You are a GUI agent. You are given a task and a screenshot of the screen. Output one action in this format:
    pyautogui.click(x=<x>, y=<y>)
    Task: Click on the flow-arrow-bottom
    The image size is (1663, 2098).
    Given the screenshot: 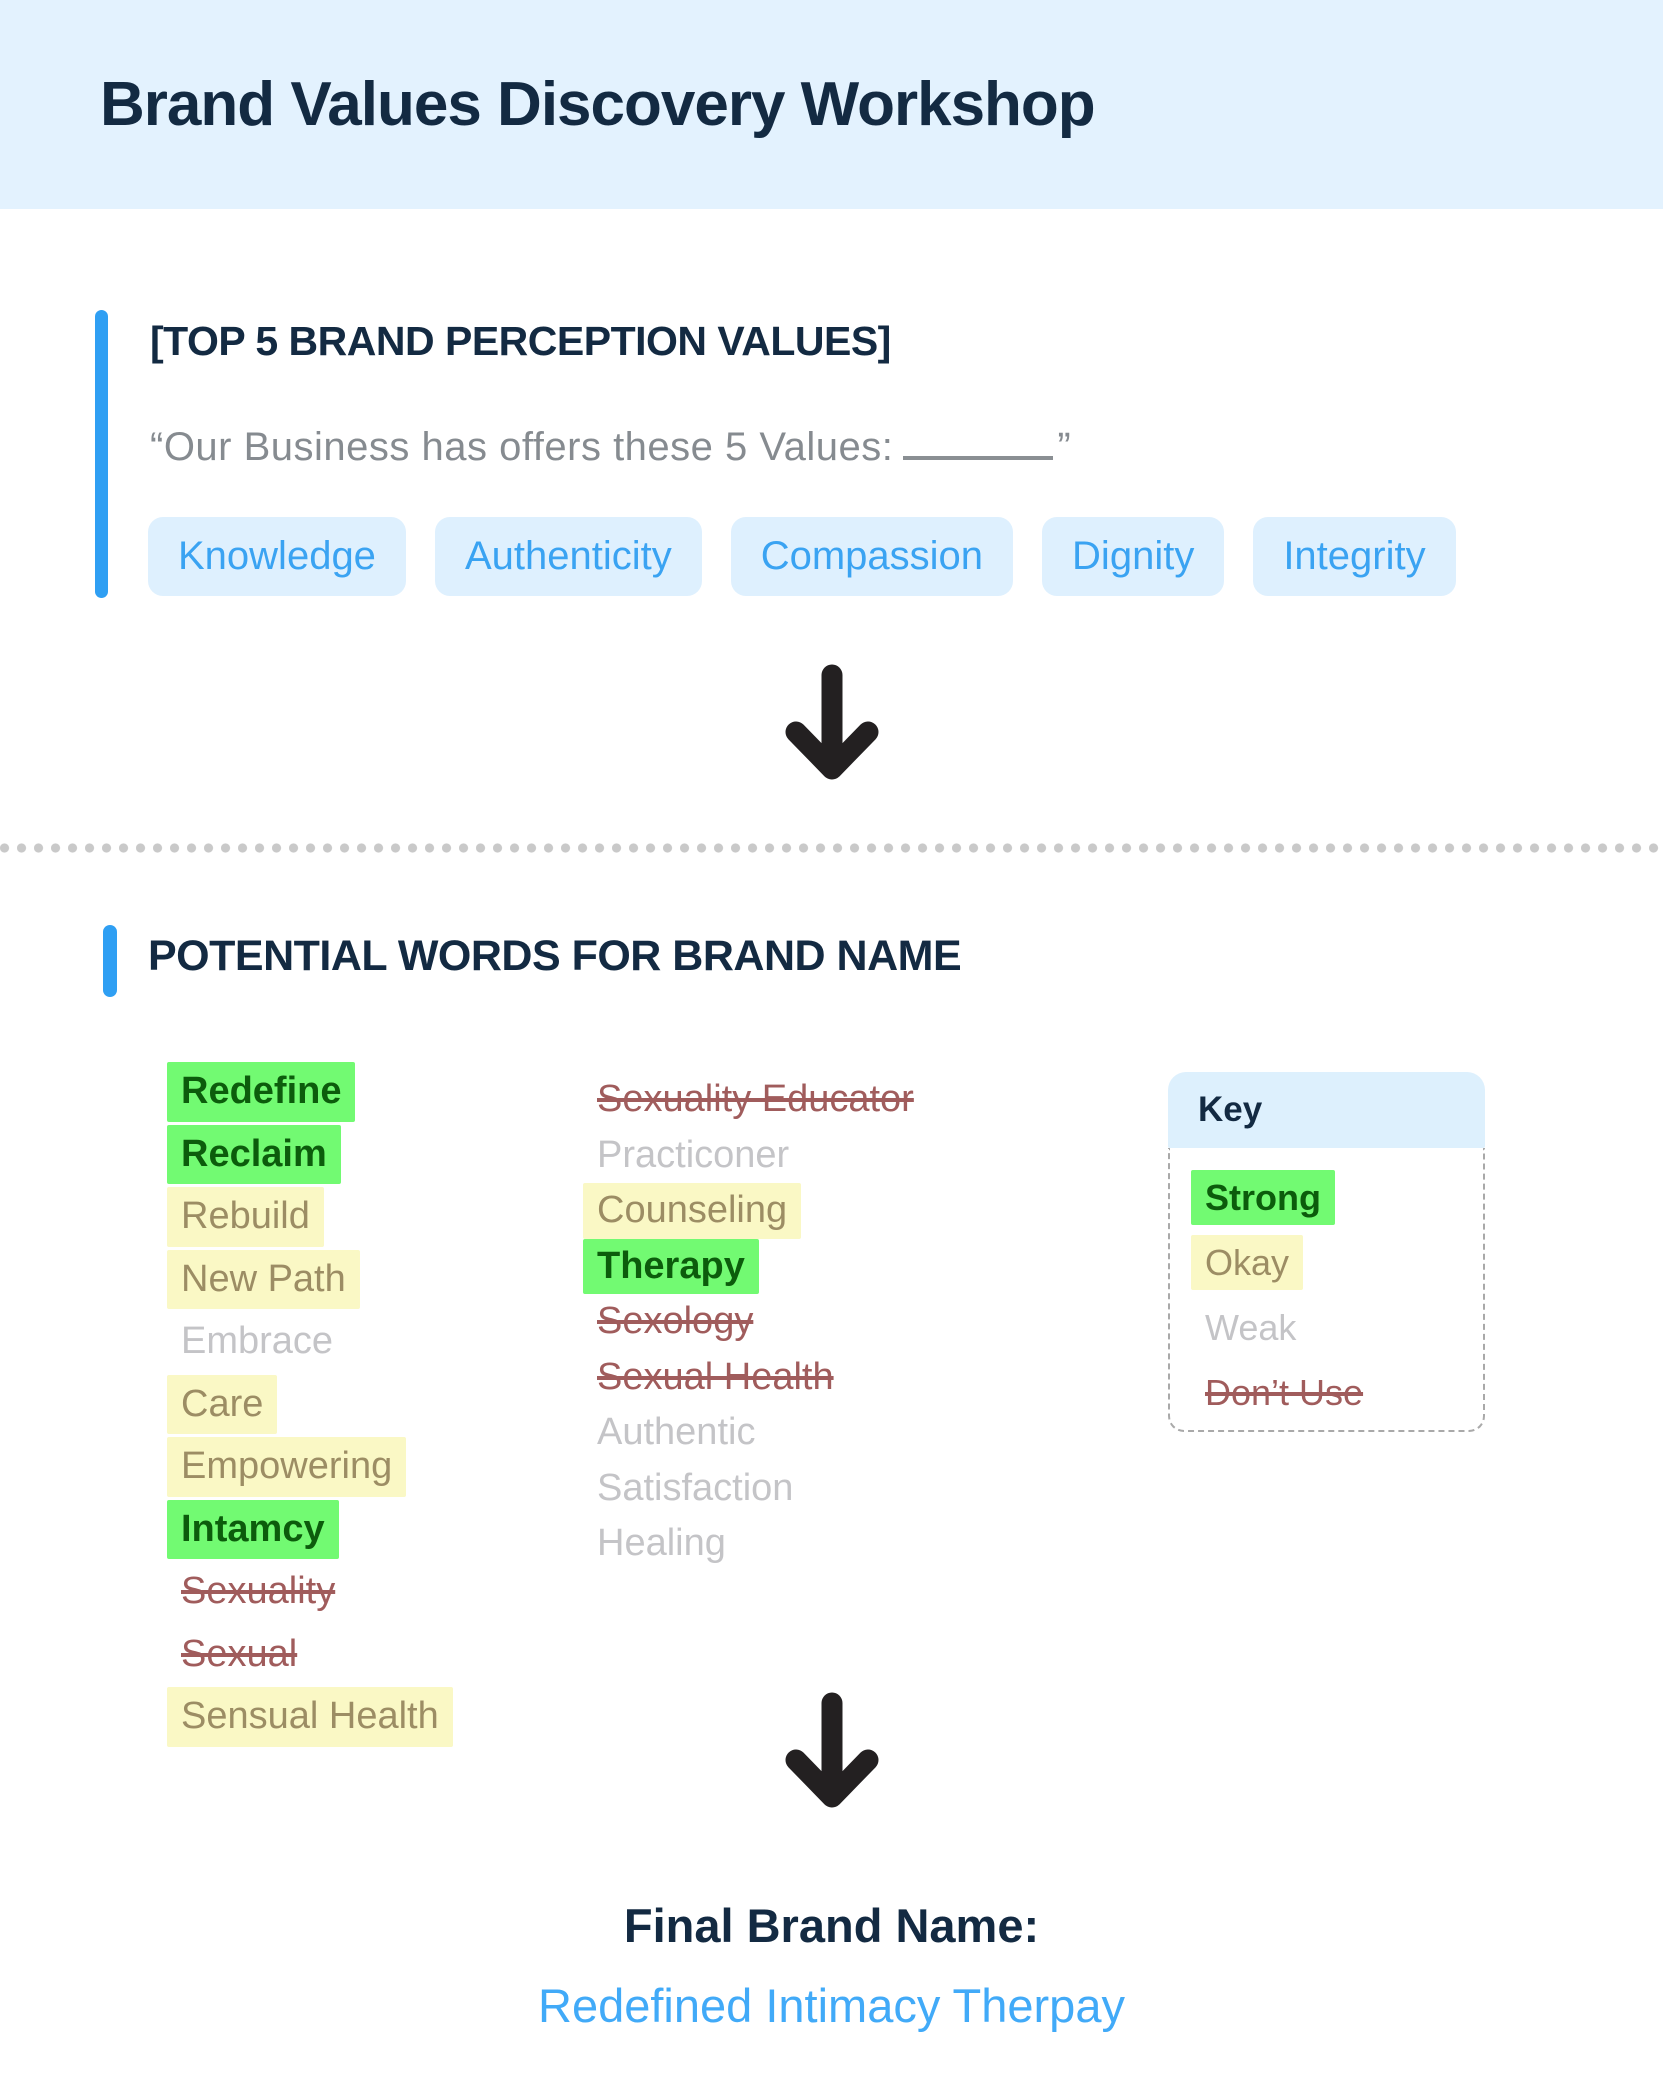 What is the action you would take?
    pyautogui.click(x=831, y=1753)
    